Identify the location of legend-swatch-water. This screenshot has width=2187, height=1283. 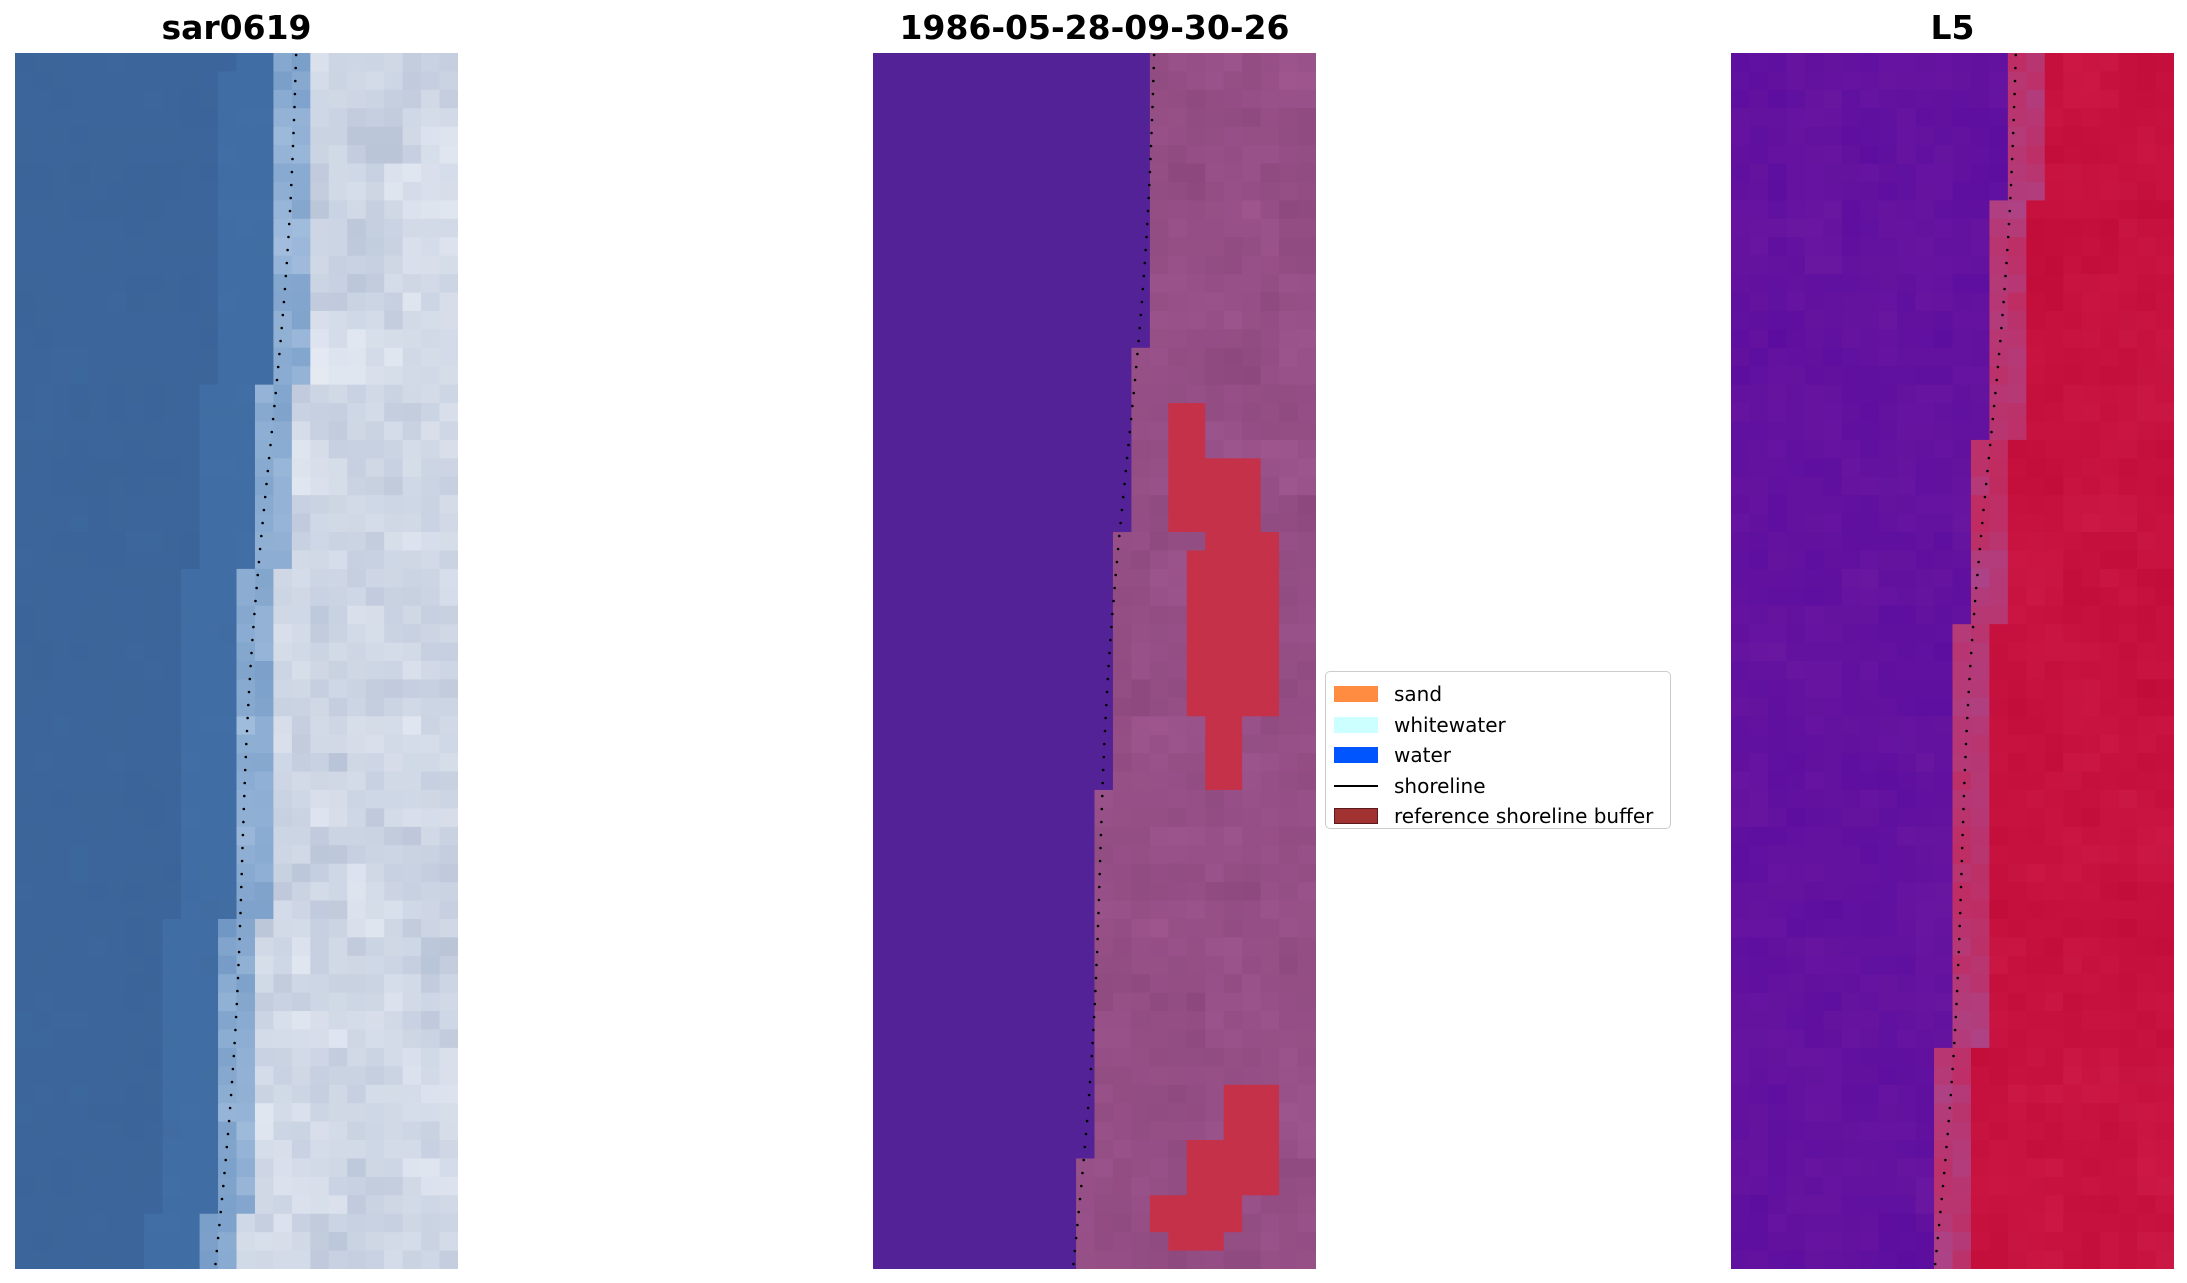
(1356, 755).